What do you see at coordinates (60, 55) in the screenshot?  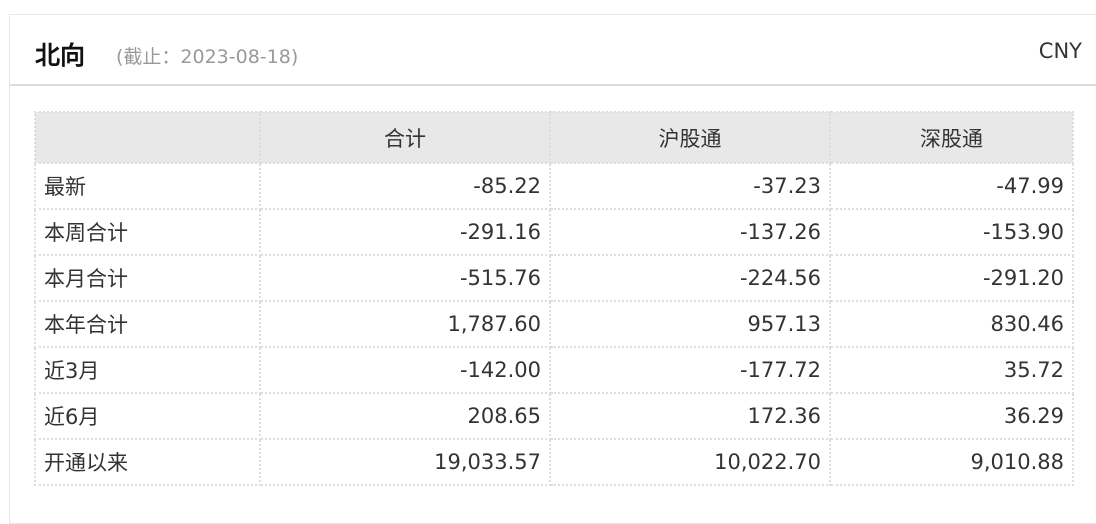 I see `panel-title: 北向` at bounding box center [60, 55].